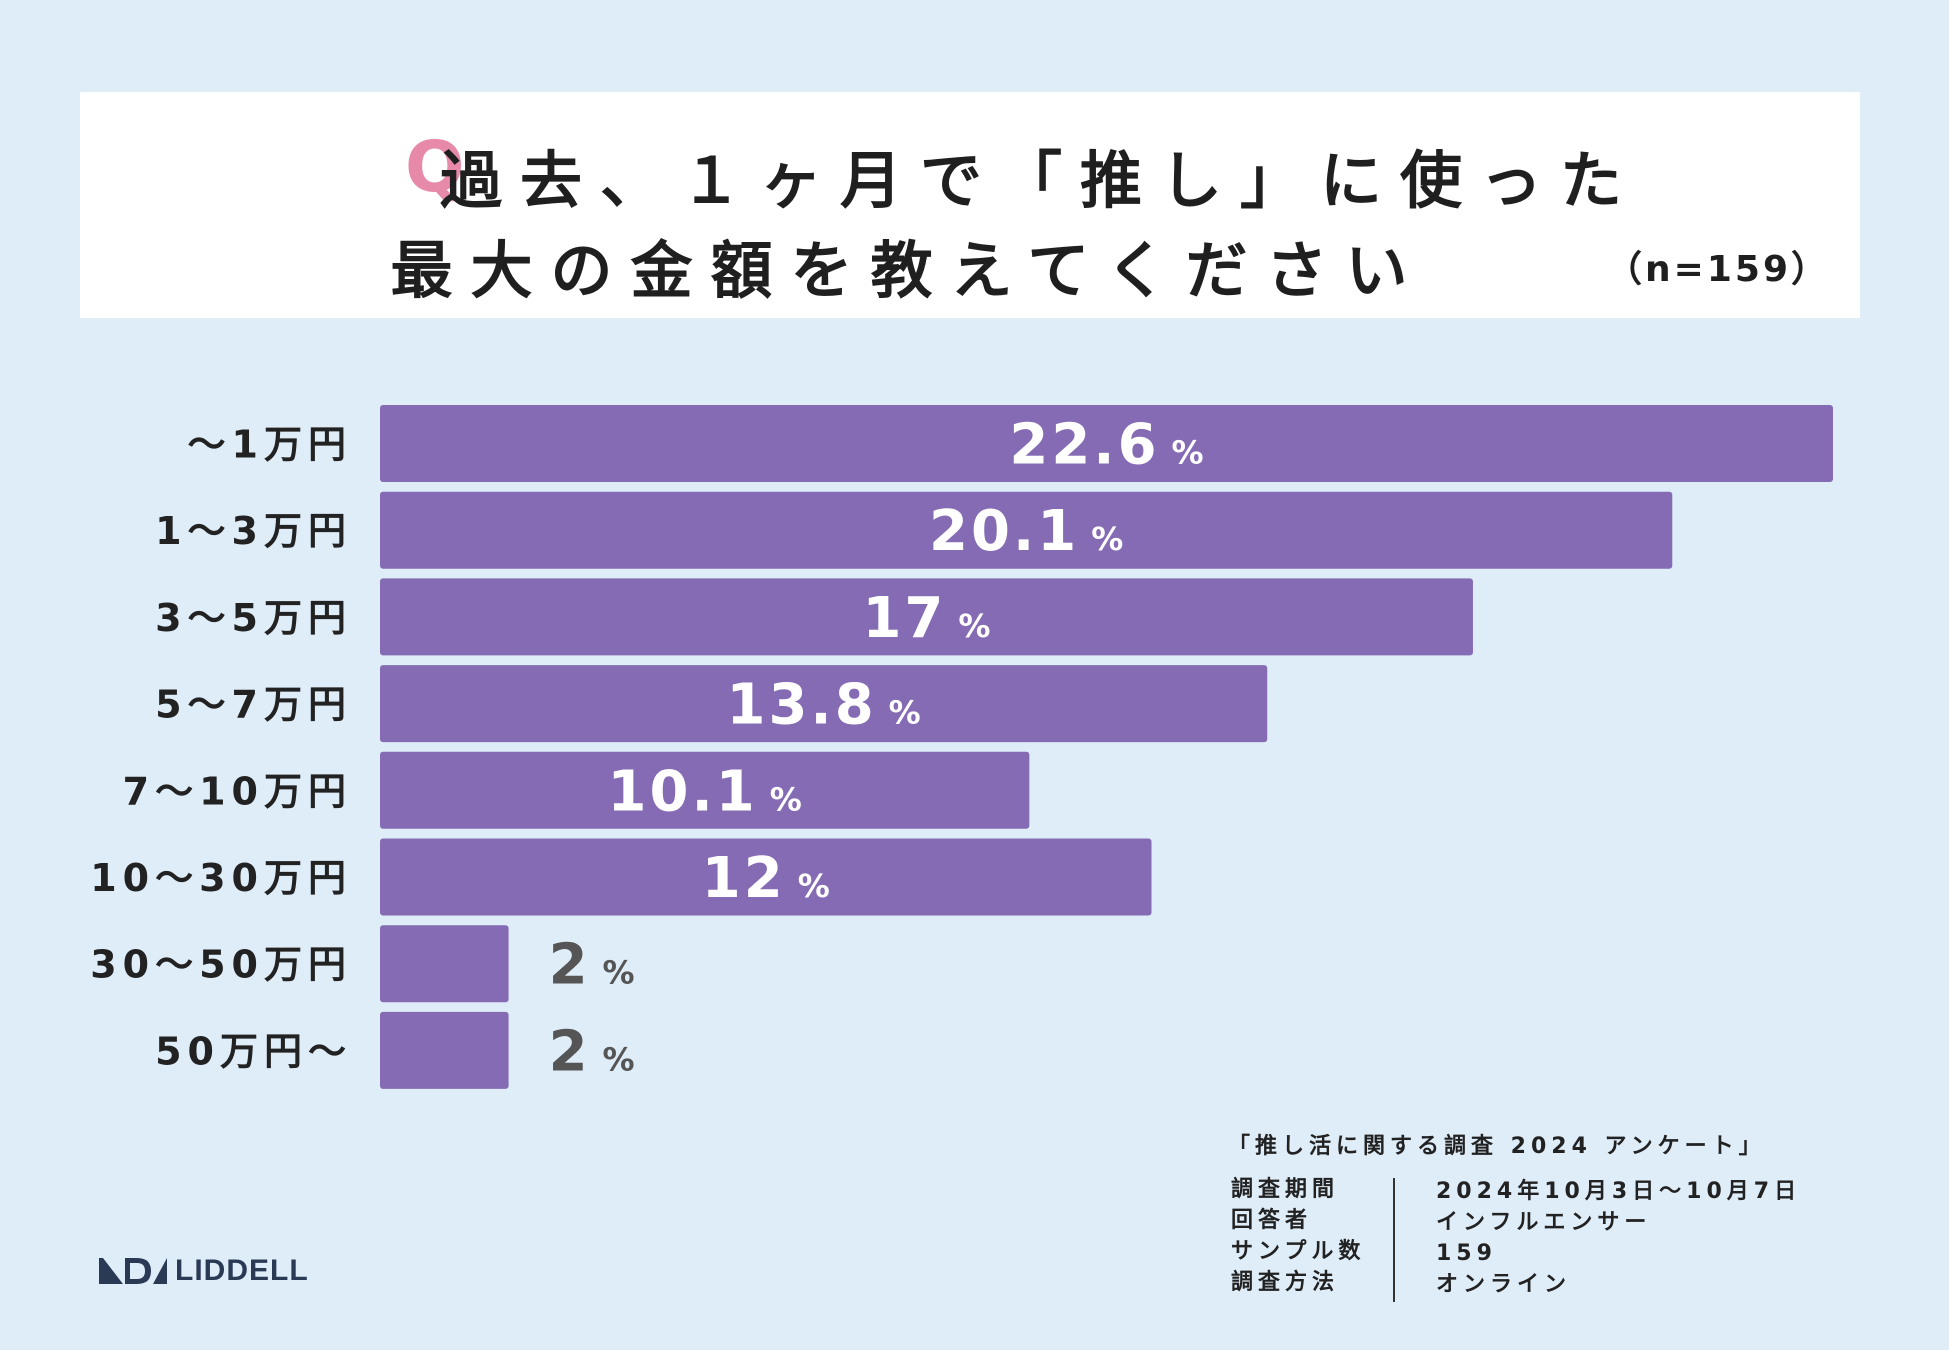  What do you see at coordinates (1298, 1251) in the screenshot?
I see `survey-key-sample-size: サンプル数` at bounding box center [1298, 1251].